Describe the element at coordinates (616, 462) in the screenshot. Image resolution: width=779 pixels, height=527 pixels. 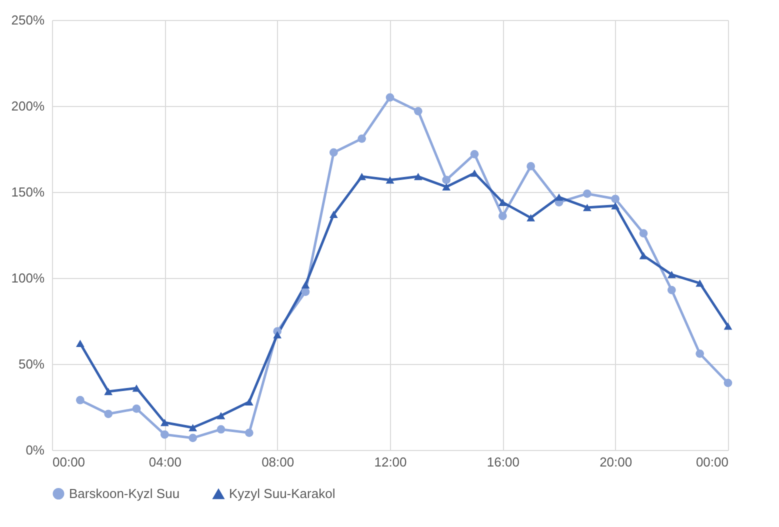
I see `x-tick-label: 20:00` at that location.